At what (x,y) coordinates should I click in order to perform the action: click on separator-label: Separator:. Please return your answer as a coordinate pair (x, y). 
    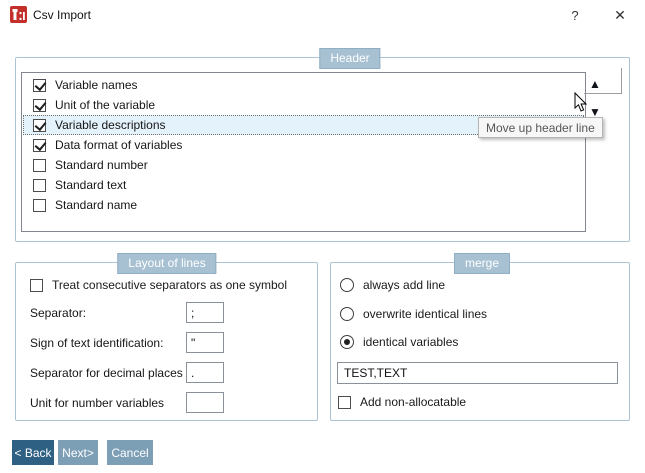
    Looking at the image, I should click on (58, 313).